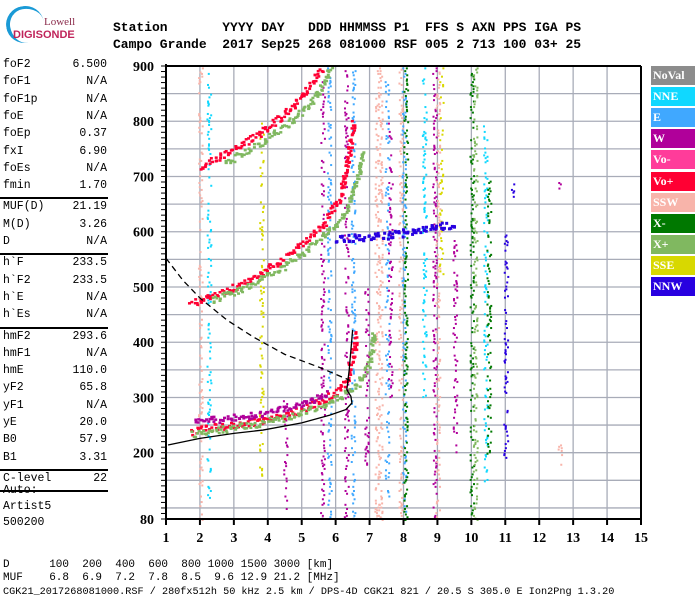  What do you see at coordinates (17, 186) in the screenshot?
I see `param-label: fmin` at bounding box center [17, 186].